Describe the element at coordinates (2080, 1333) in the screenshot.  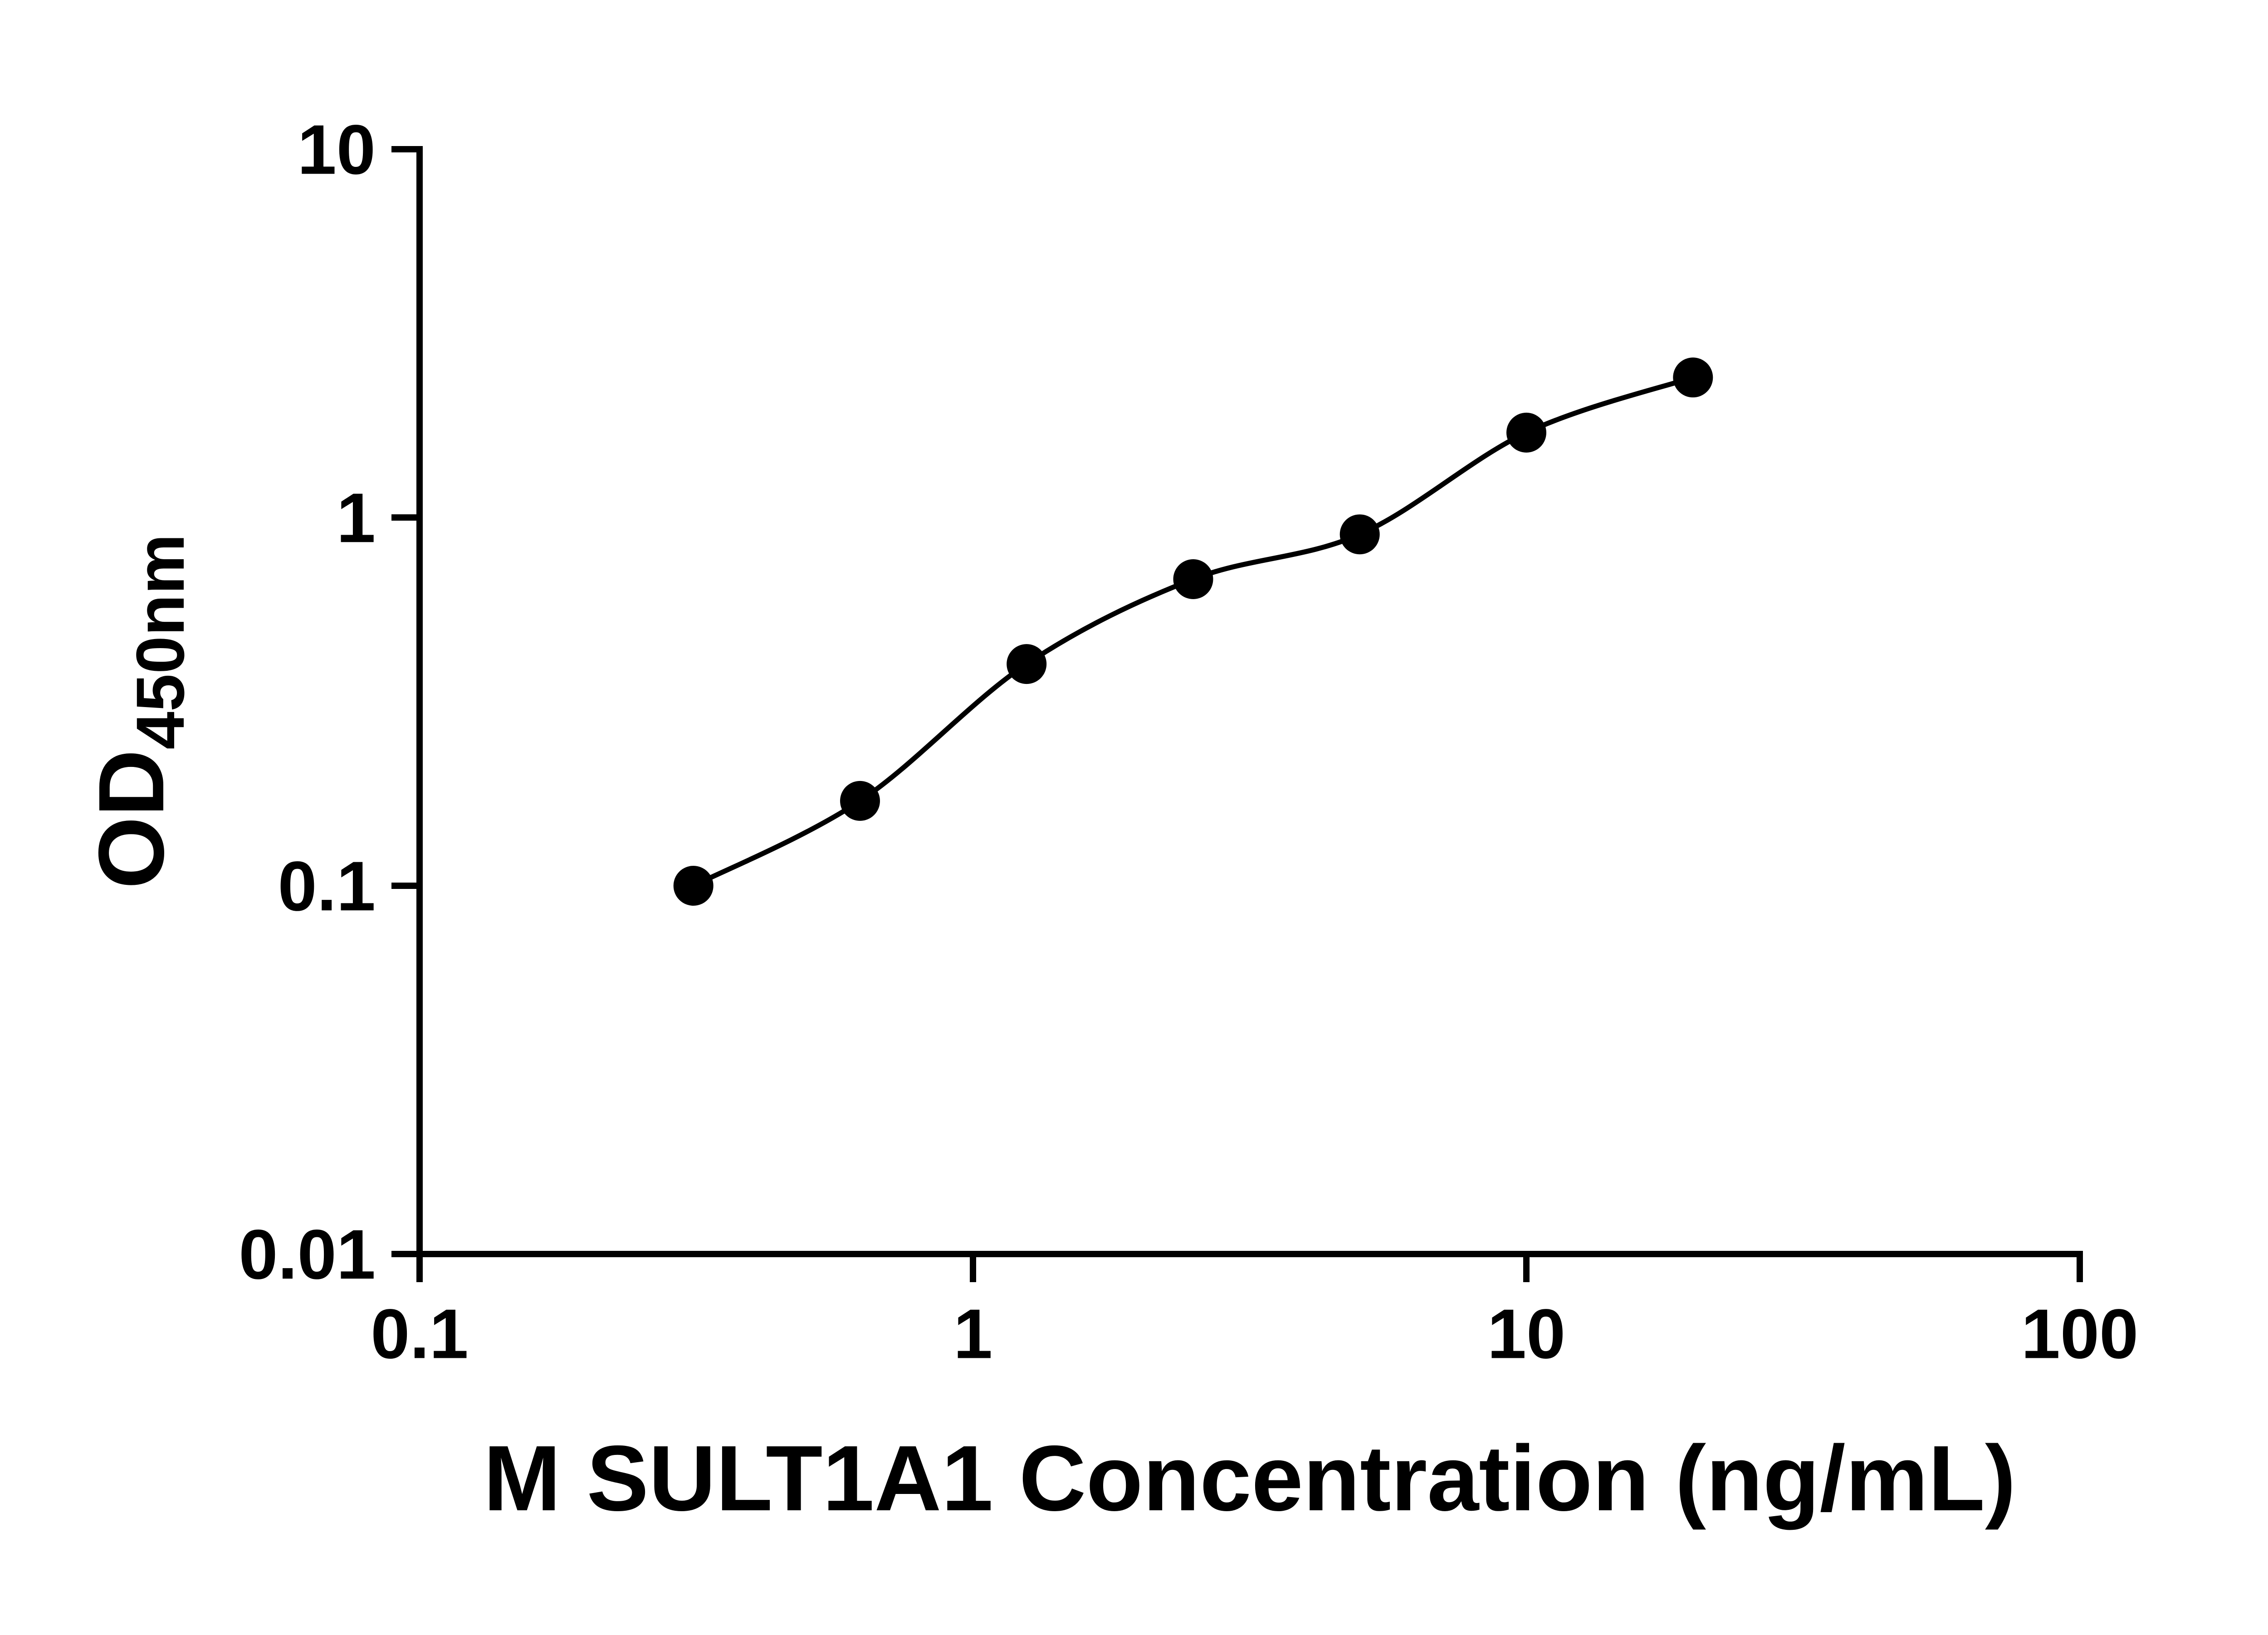
I see `x-axis-tick-label: 100` at that location.